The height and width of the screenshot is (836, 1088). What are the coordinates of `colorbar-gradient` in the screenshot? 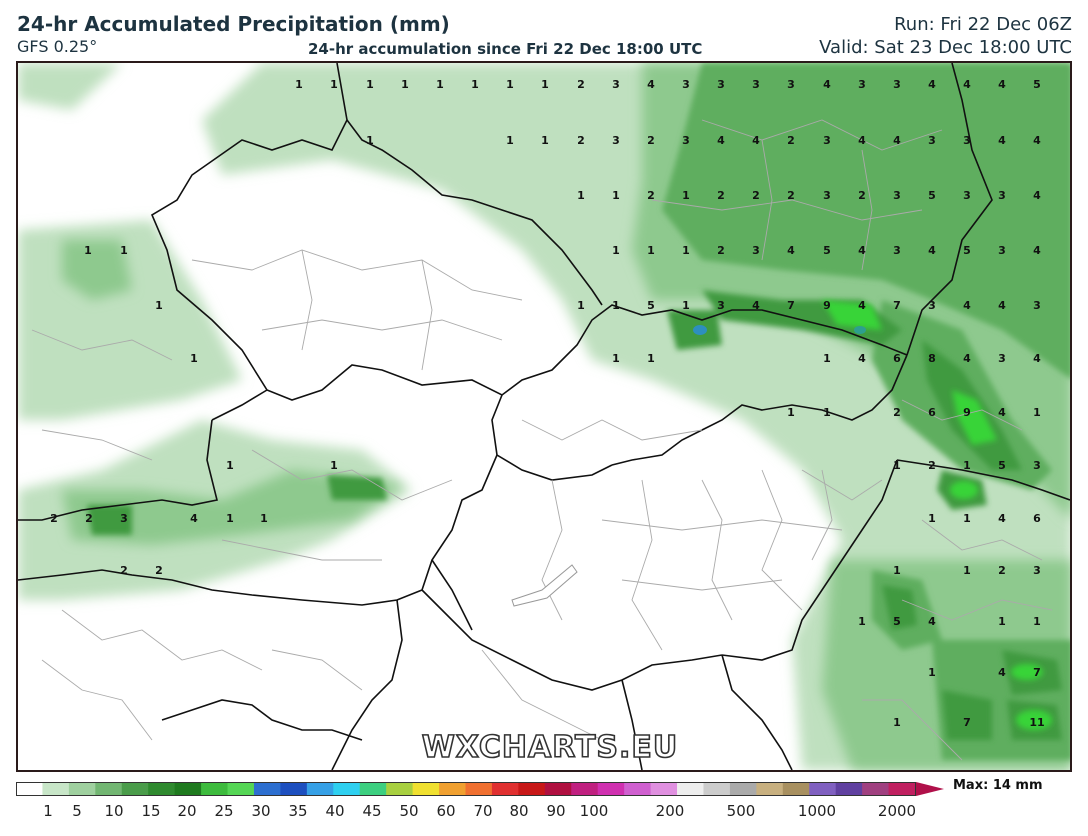 It's located at (480, 789).